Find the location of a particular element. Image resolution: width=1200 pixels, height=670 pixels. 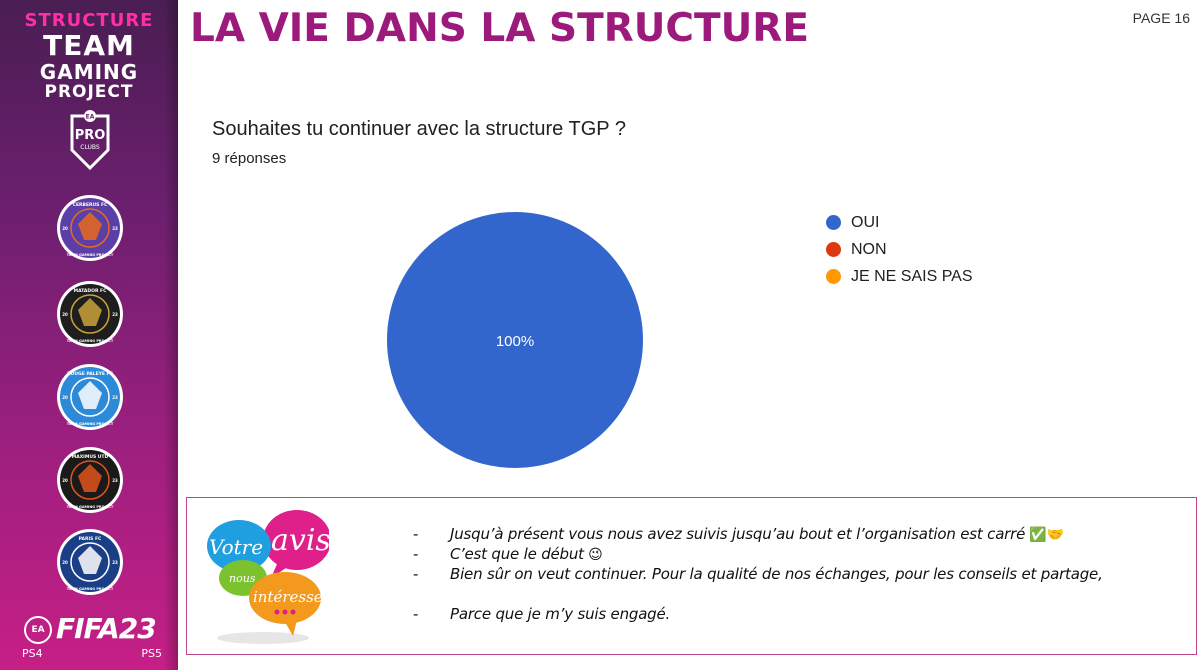

club-badge: CERBERUS FC 20 23 TEAM GAMING PROJECT is located at coordinates (90, 228).